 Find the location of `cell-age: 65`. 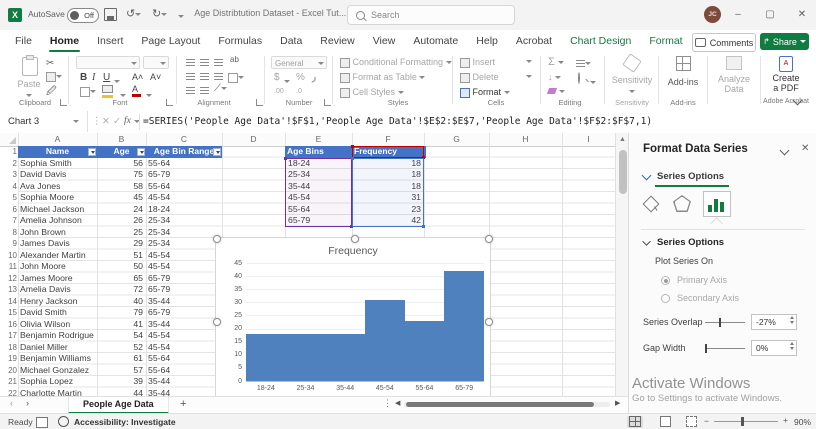

cell-age: 65 is located at coordinates (138, 277).